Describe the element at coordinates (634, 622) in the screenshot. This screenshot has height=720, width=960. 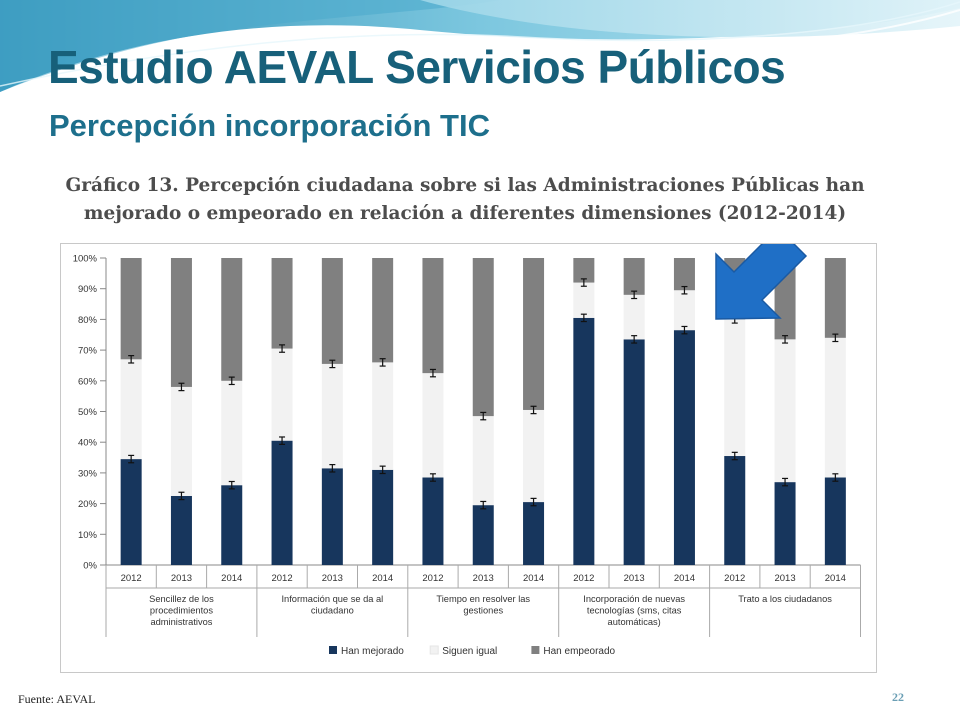
I see `x-group-label: automáticas)` at that location.